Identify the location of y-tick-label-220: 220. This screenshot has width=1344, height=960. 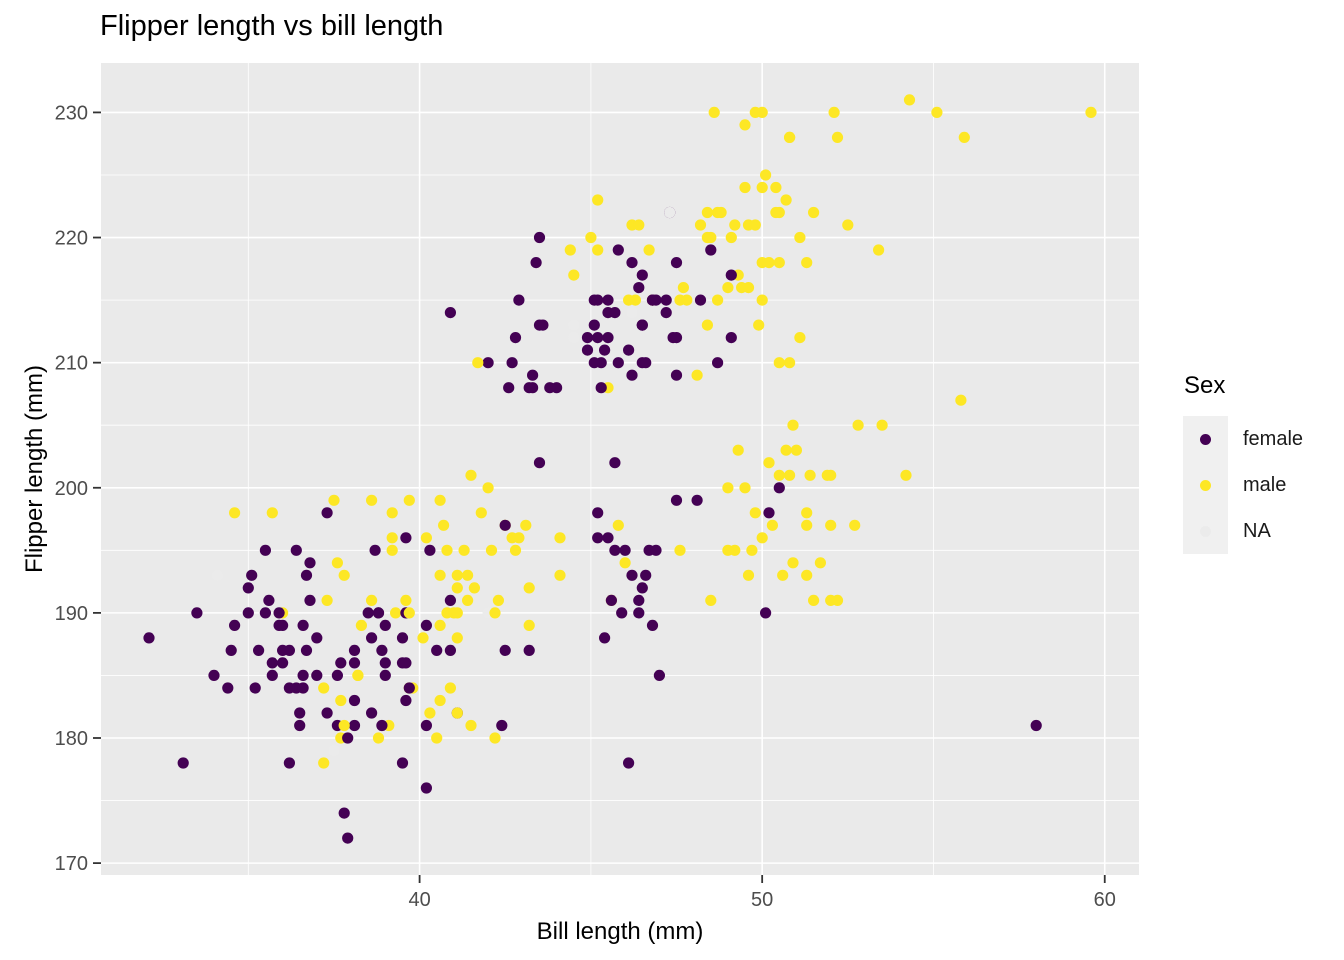
(71, 239).